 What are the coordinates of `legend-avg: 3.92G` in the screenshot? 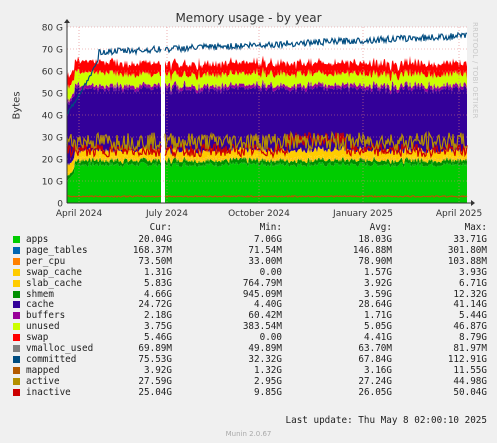 It's located at (378, 283).